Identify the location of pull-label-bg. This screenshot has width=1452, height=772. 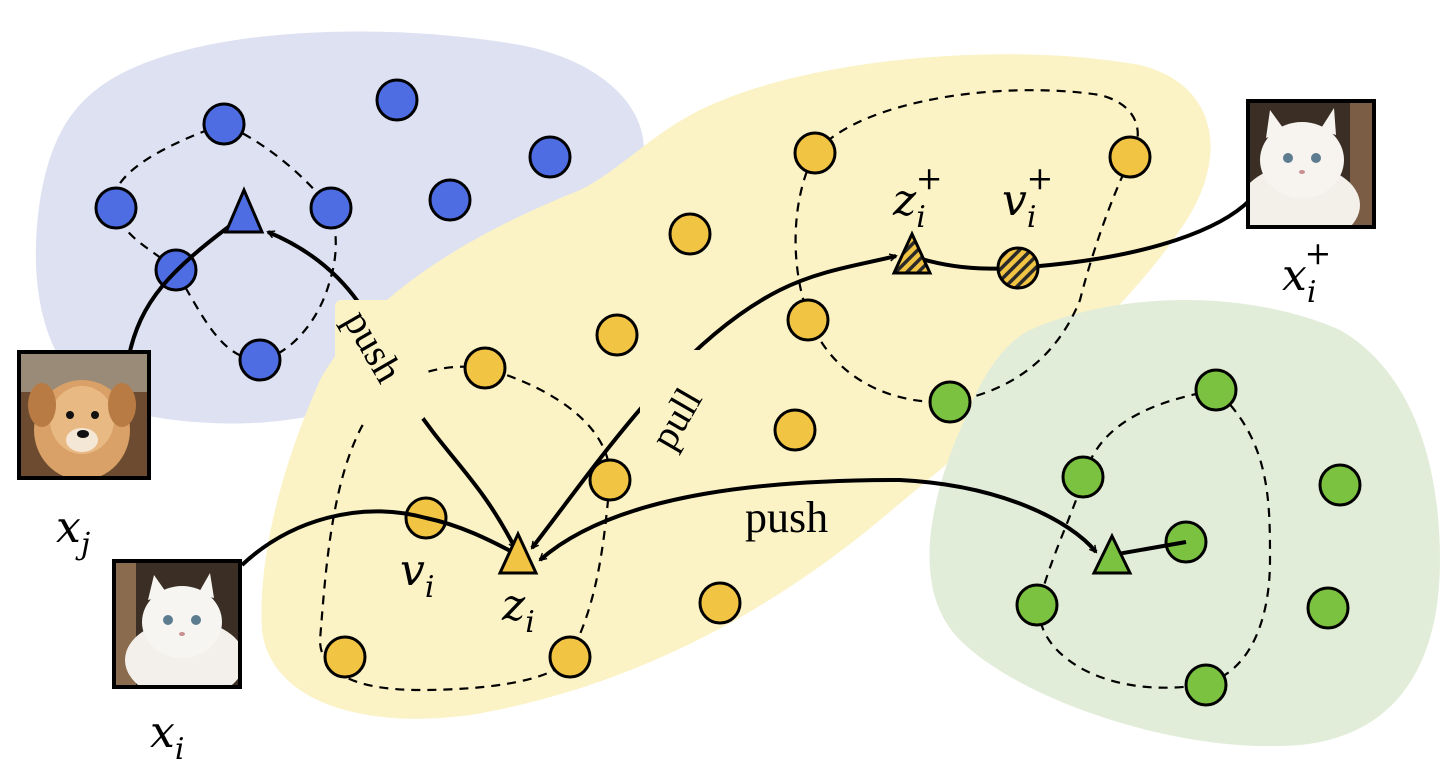
(690, 405).